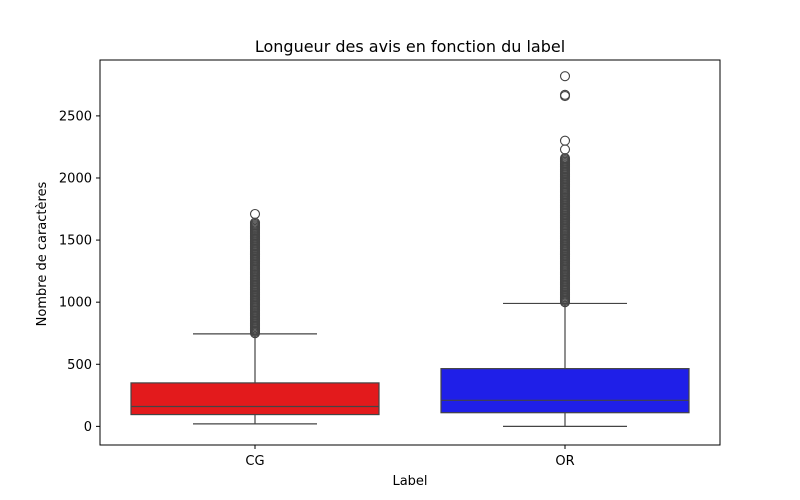 The height and width of the screenshot is (500, 800). Describe the element at coordinates (254, 461) in the screenshot. I see `x-tick-label-cg: CG` at that location.